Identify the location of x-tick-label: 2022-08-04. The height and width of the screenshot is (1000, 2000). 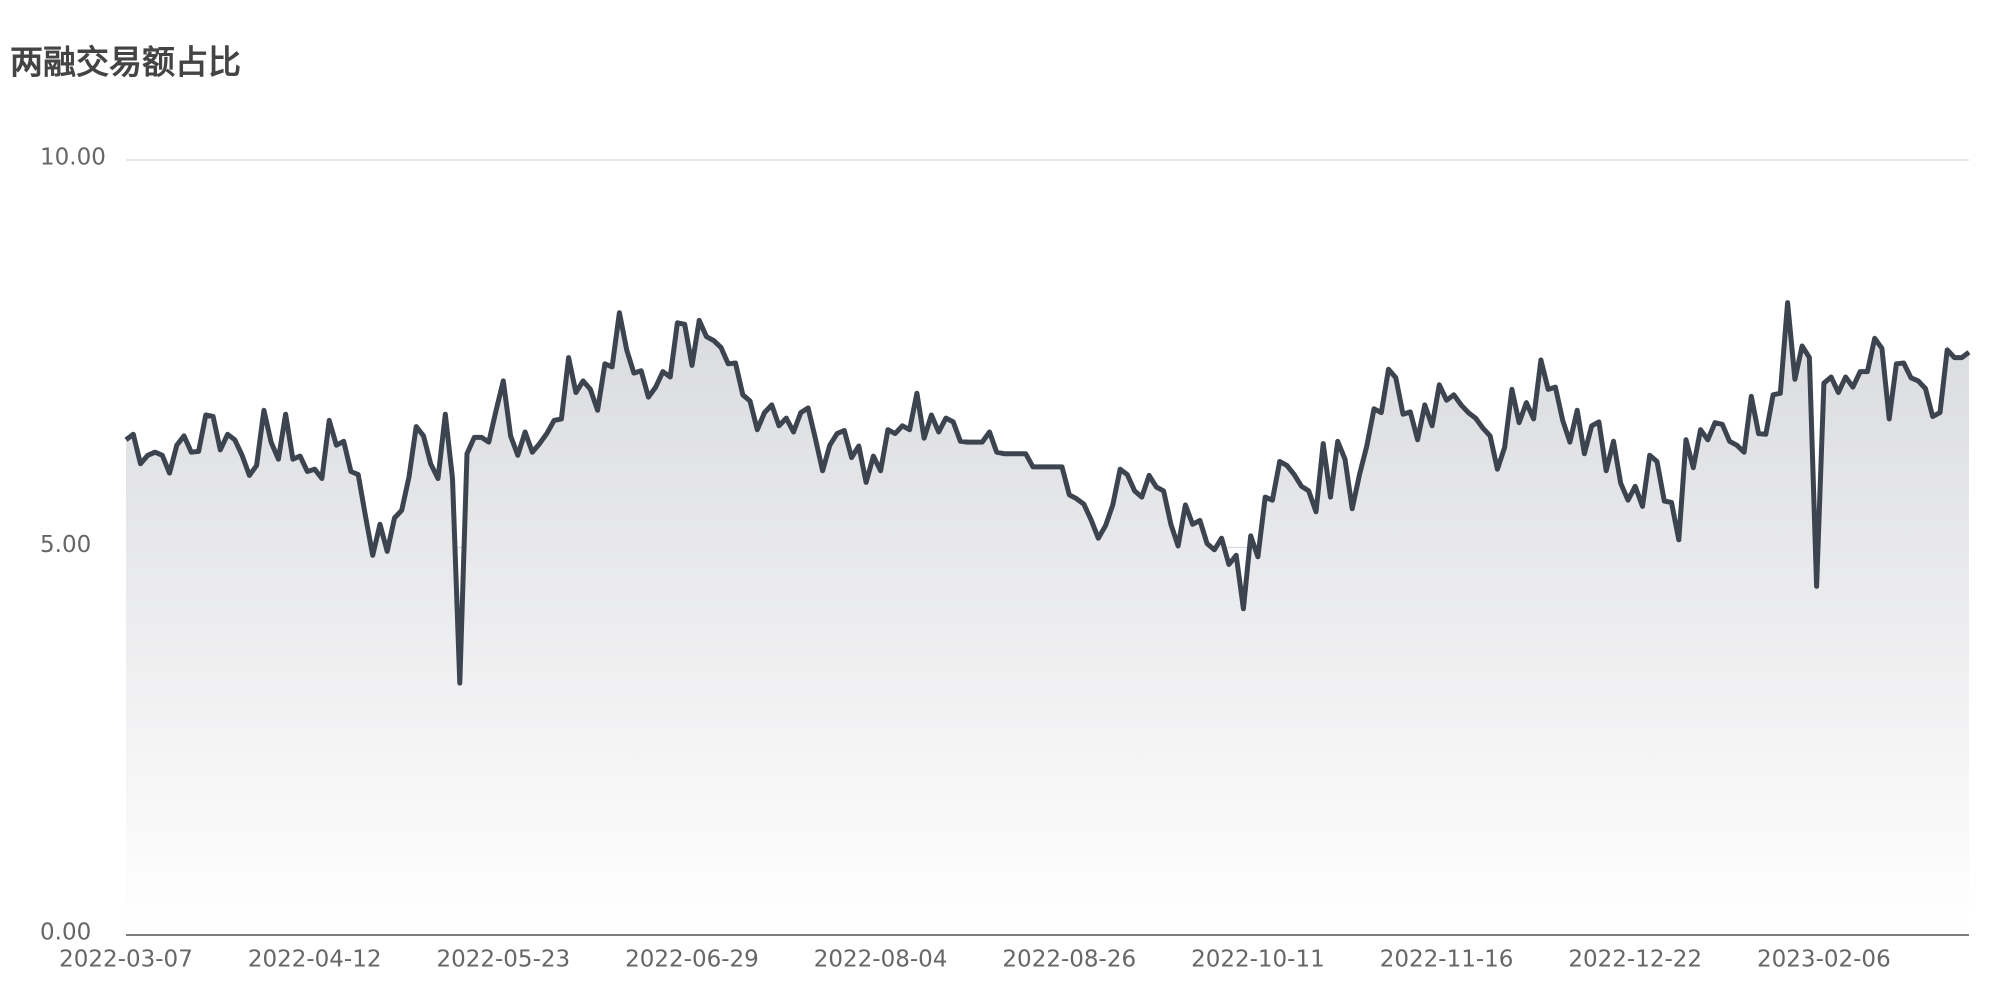
(881, 960).